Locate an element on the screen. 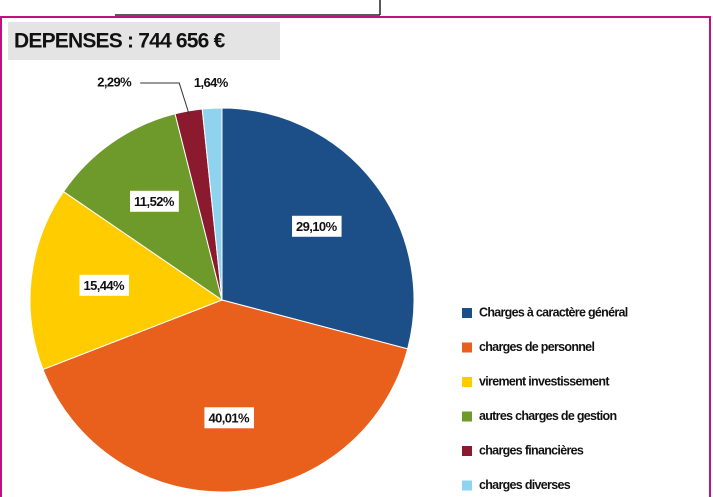 The height and width of the screenshot is (497, 713). value-label: 29,10% is located at coordinates (317, 226).